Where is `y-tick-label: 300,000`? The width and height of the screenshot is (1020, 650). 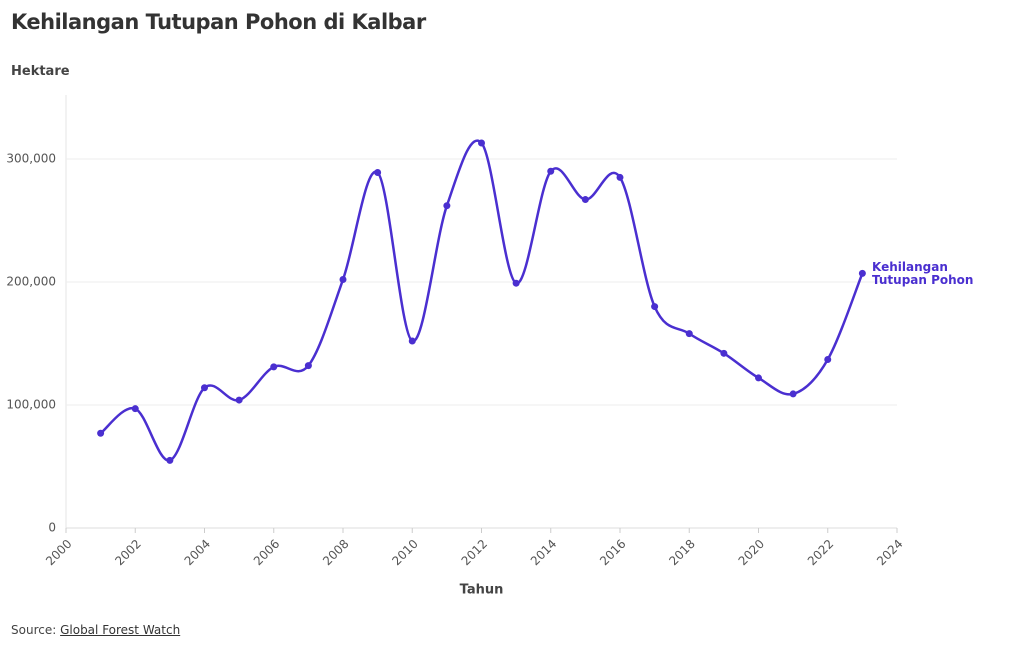
y-tick-label: 300,000 is located at coordinates (31, 158).